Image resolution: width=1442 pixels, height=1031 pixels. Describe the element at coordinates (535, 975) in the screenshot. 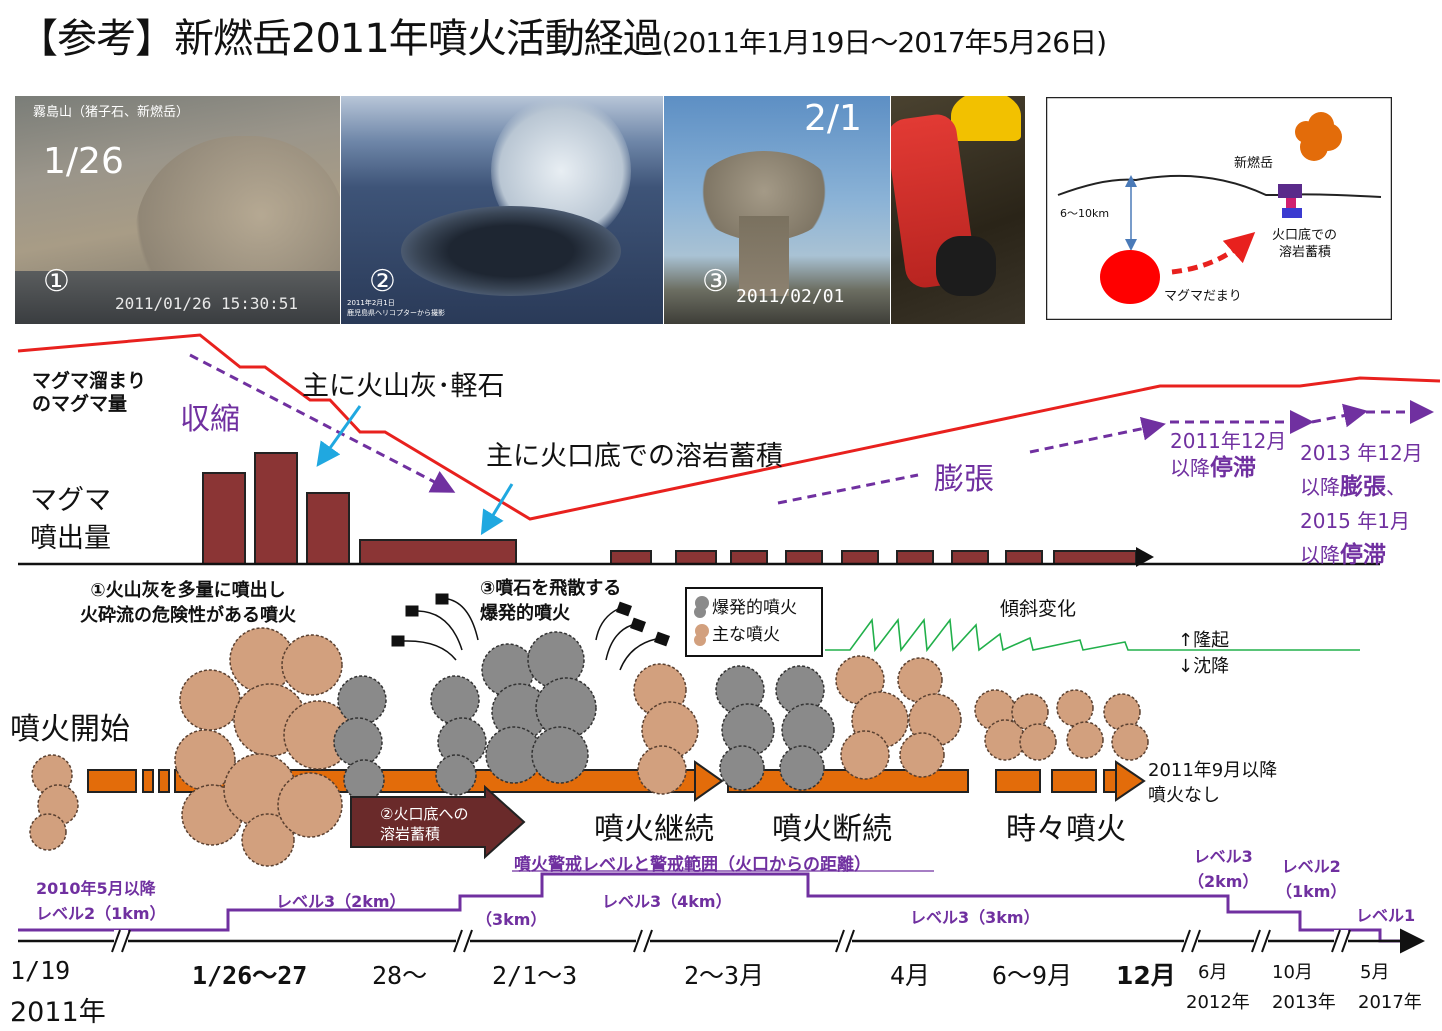

I see `tick-feb1-3: 2/1～3` at that location.